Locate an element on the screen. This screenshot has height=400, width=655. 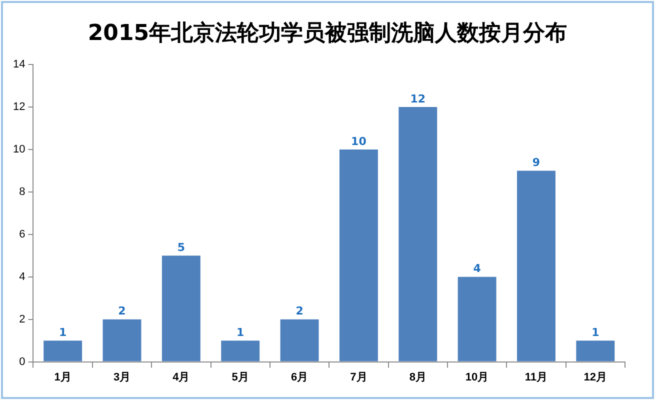
x-tick-label: 4月 is located at coordinates (181, 377).